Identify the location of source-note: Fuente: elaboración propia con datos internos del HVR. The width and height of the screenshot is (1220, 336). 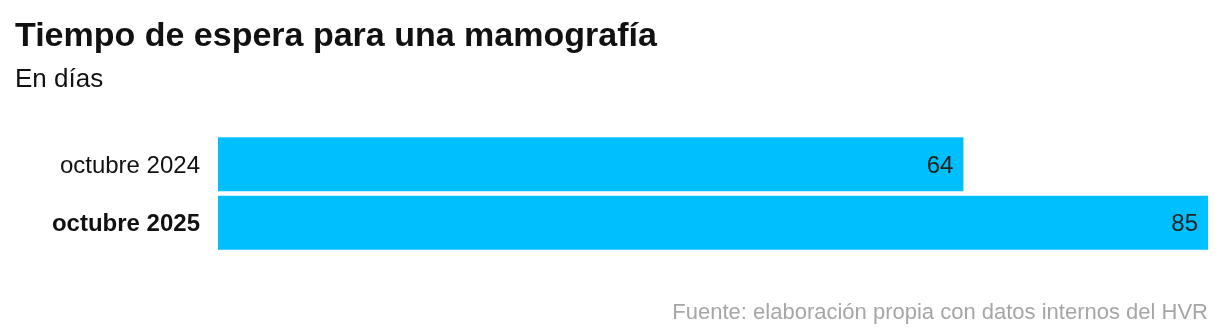
(940, 311).